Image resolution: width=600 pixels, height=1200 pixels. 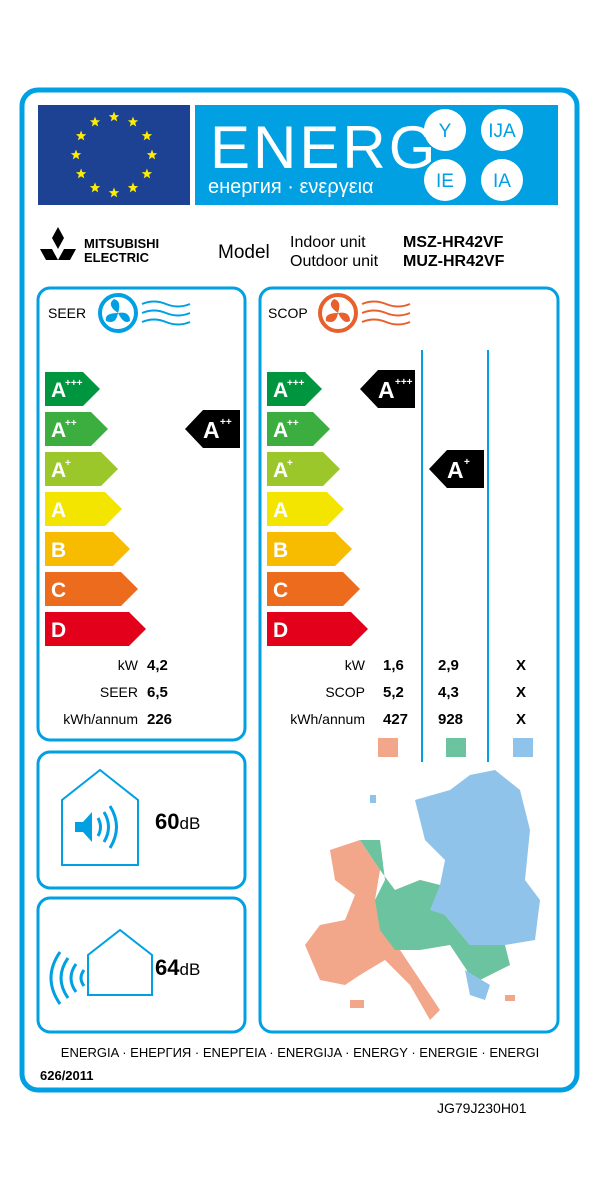 I want to click on rating-sup: ++, so click(x=226, y=422).